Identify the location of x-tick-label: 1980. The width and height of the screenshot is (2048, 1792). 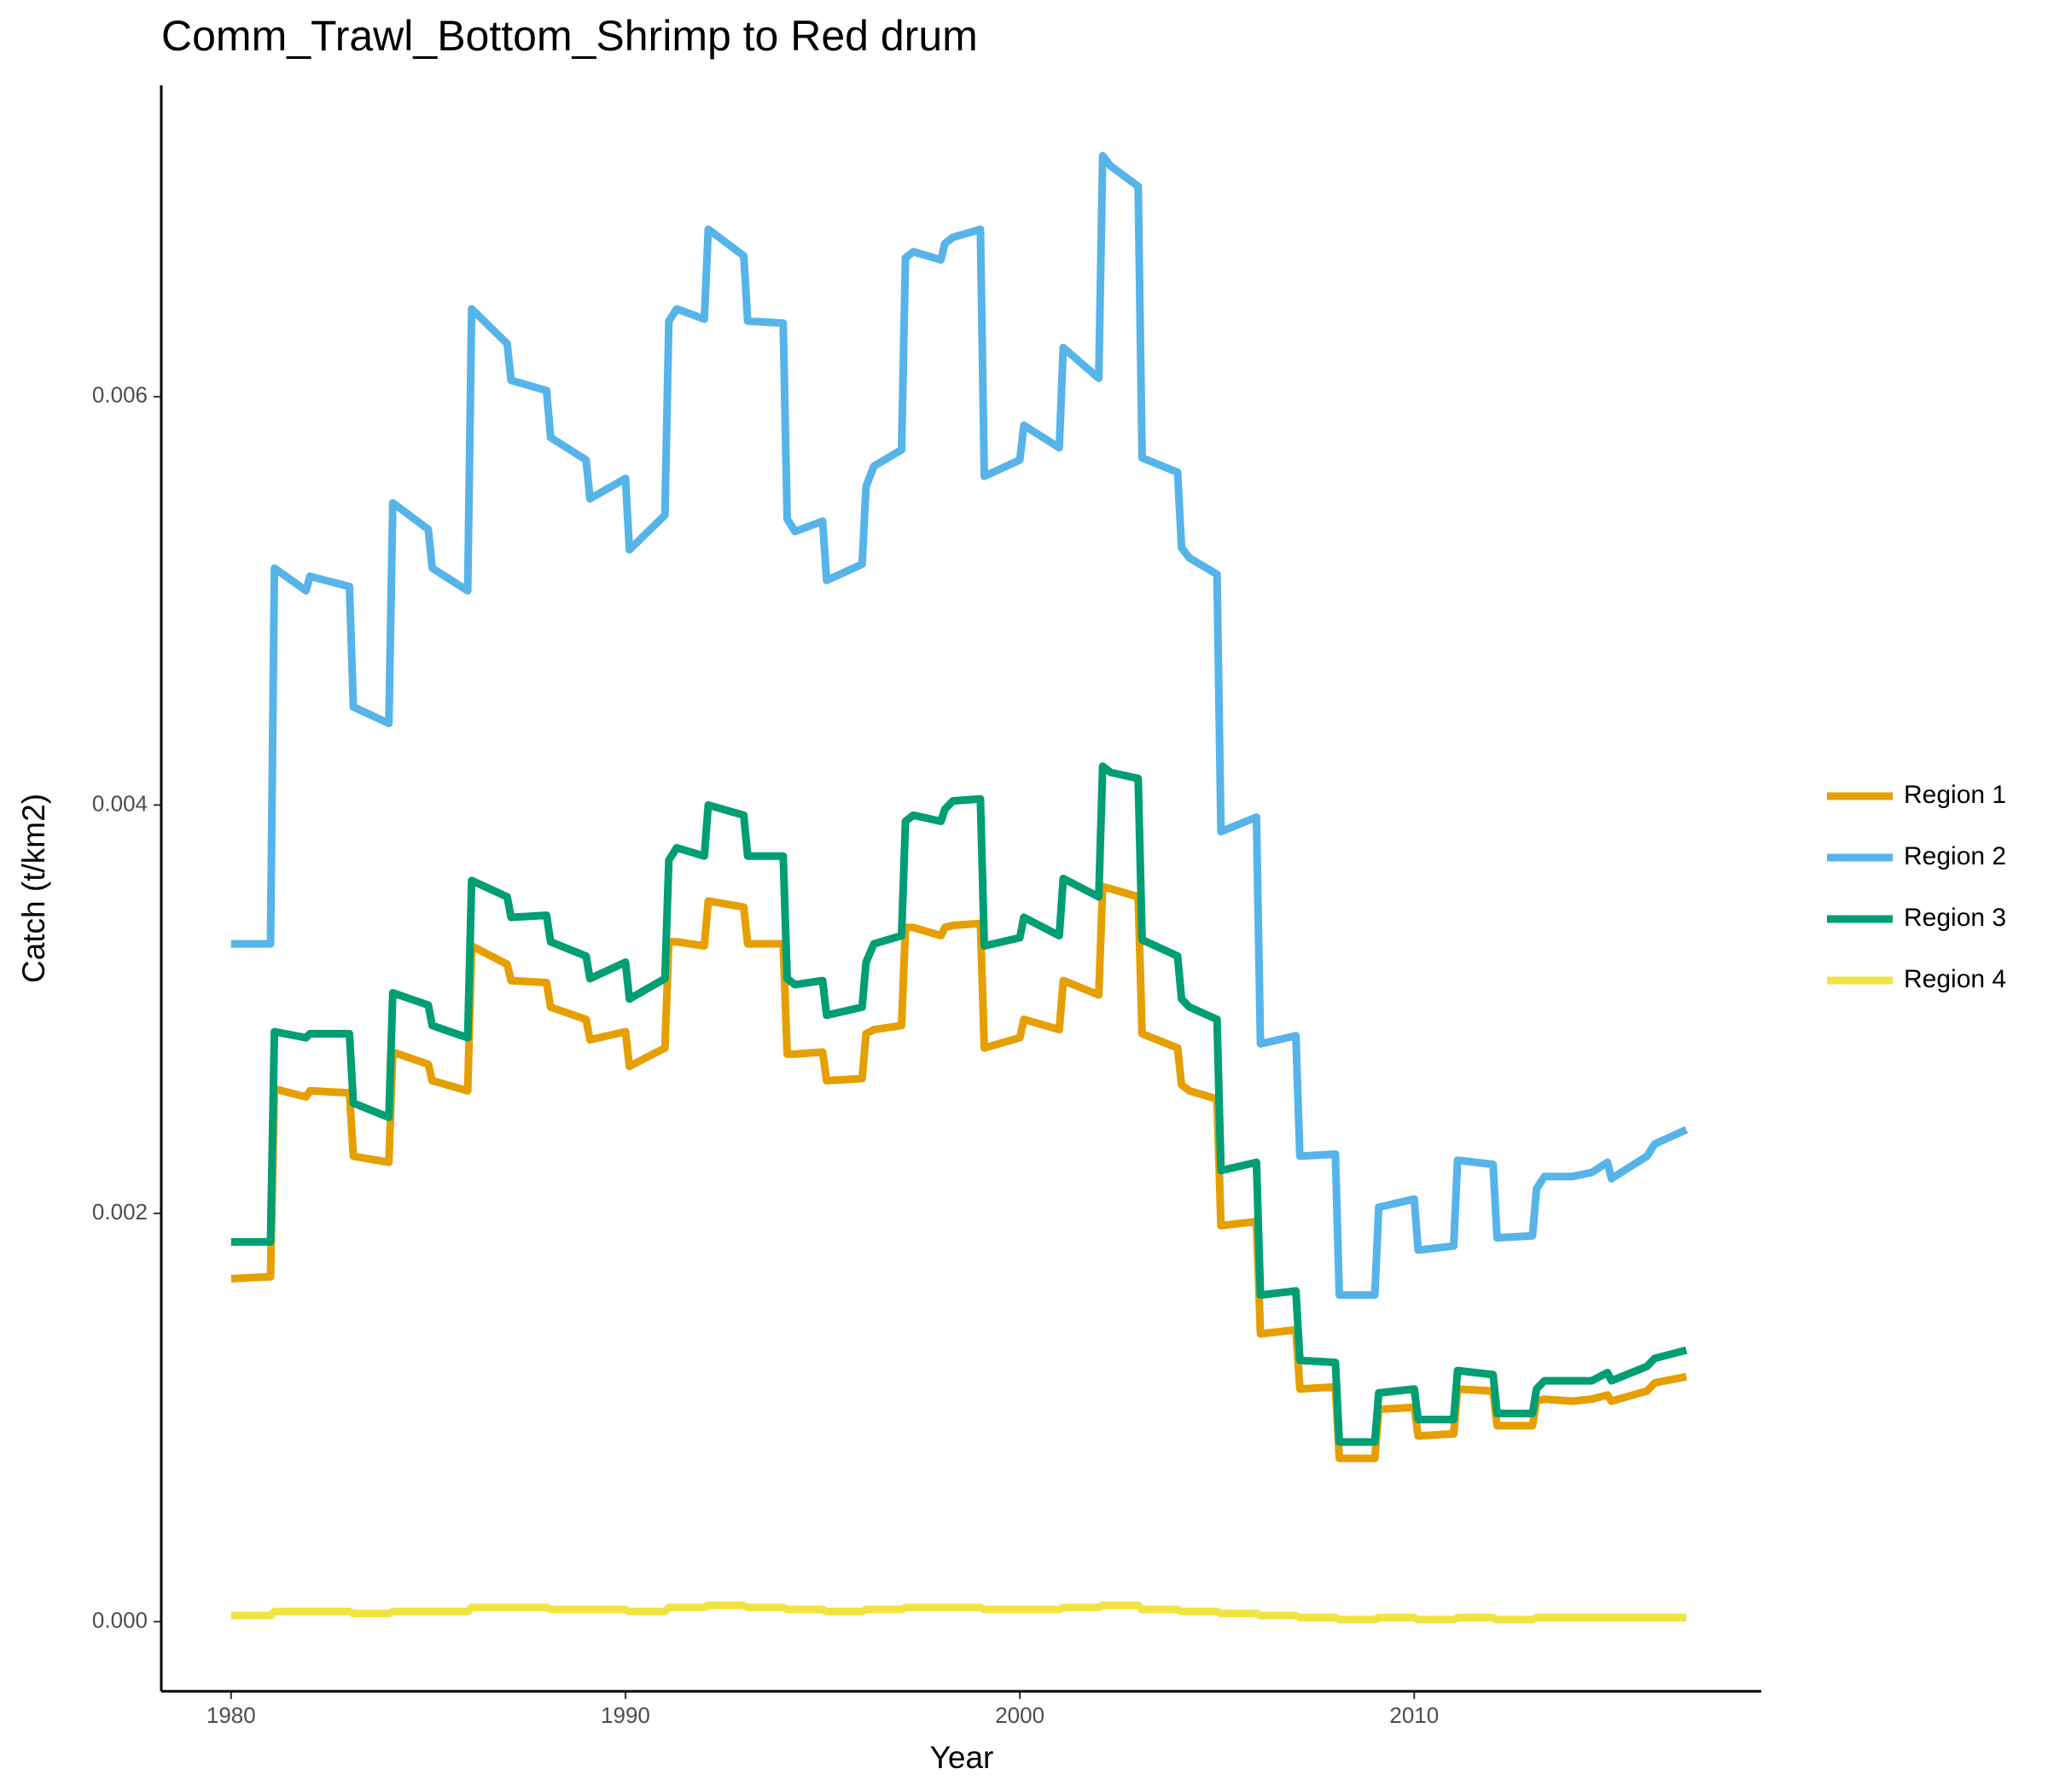
(232, 1715).